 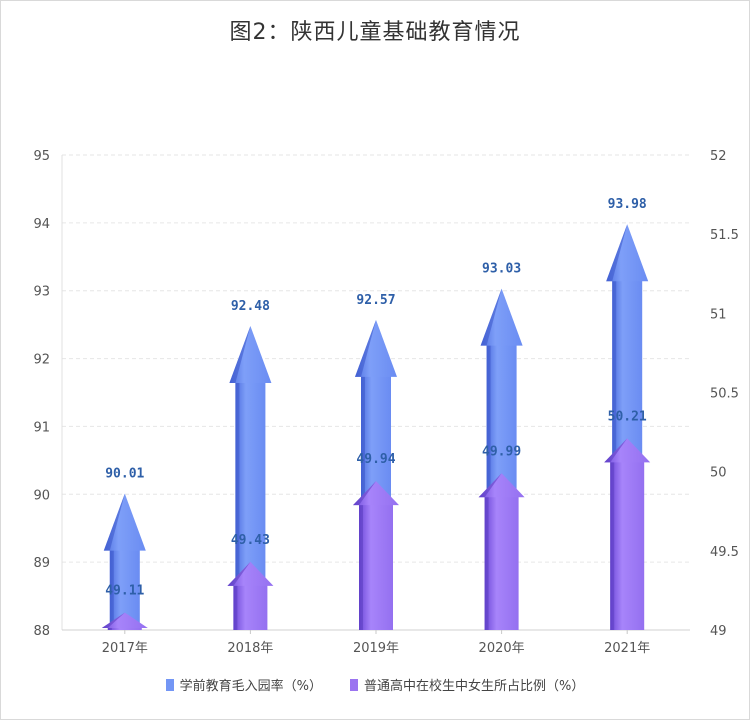 I want to click on y-right-tick-label: 49.5, so click(x=724, y=552).